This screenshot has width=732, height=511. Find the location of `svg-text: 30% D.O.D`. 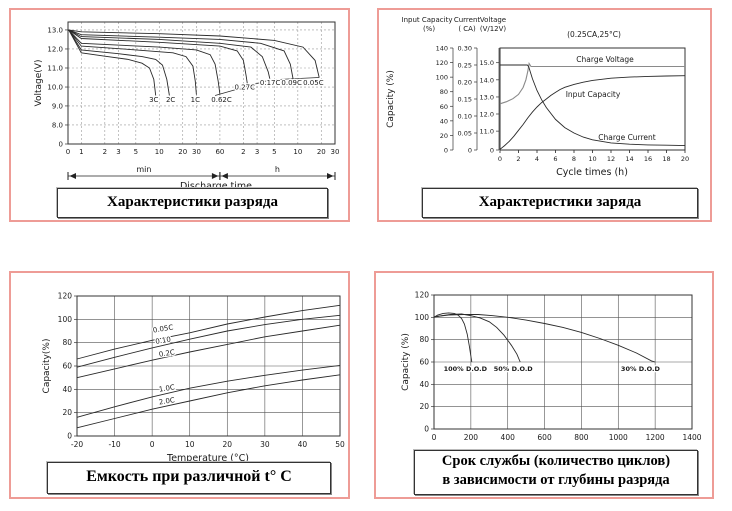

svg-text: 30% D.O.D is located at coordinates (641, 369).